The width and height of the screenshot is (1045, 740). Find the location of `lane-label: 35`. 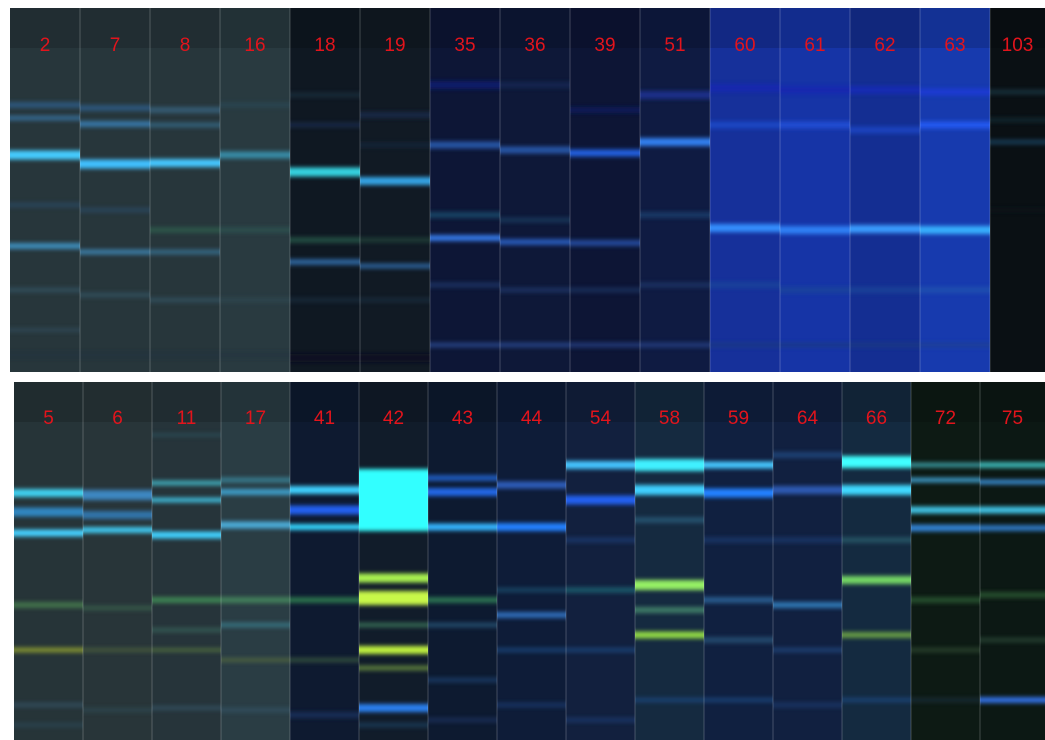

lane-label: 35 is located at coordinates (464, 45).